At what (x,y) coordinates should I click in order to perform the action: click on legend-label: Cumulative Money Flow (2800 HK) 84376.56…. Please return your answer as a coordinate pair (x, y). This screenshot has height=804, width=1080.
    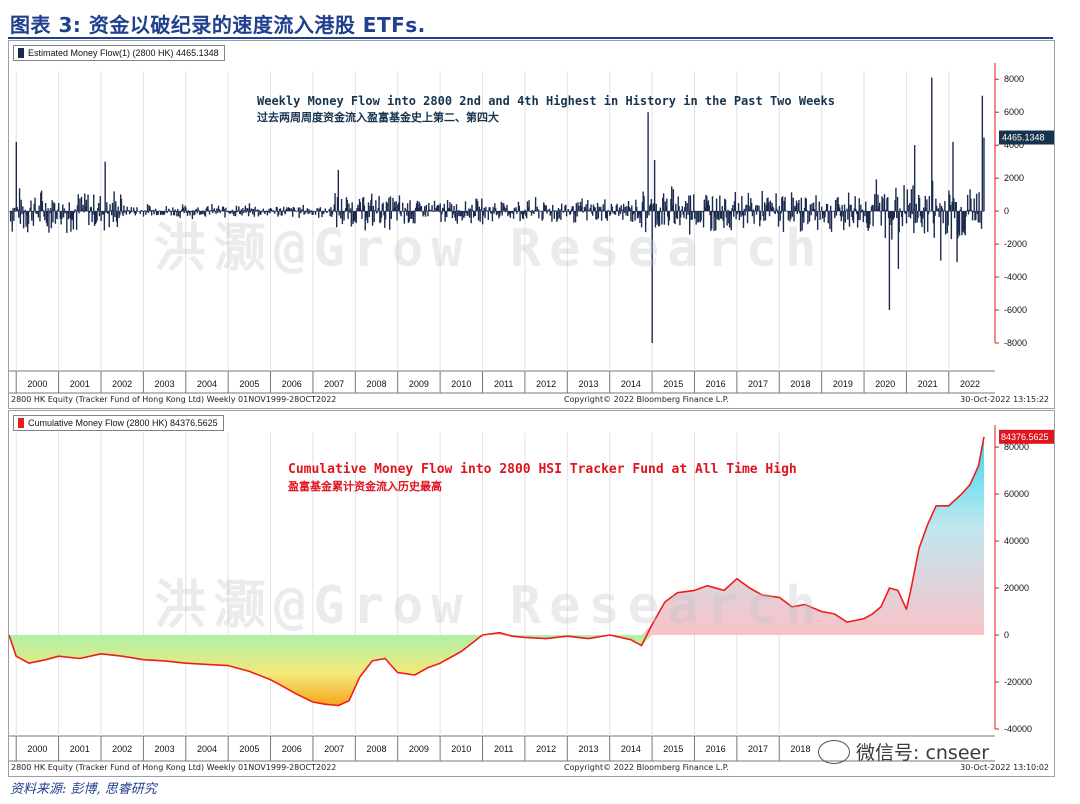
    Looking at the image, I should click on (123, 423).